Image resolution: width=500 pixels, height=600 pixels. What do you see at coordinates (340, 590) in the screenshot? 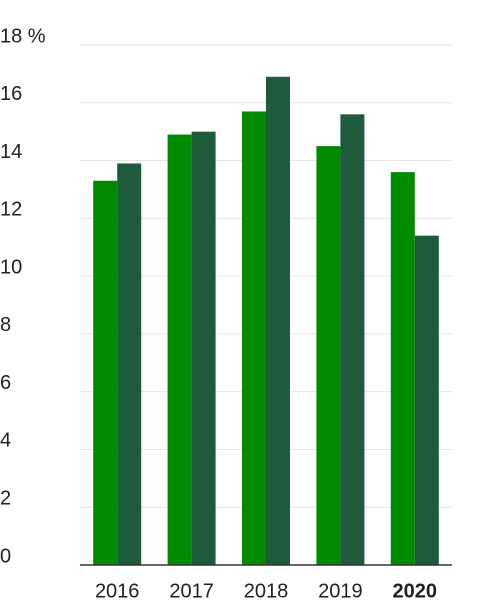
I see `x-tick-label: 2019` at bounding box center [340, 590].